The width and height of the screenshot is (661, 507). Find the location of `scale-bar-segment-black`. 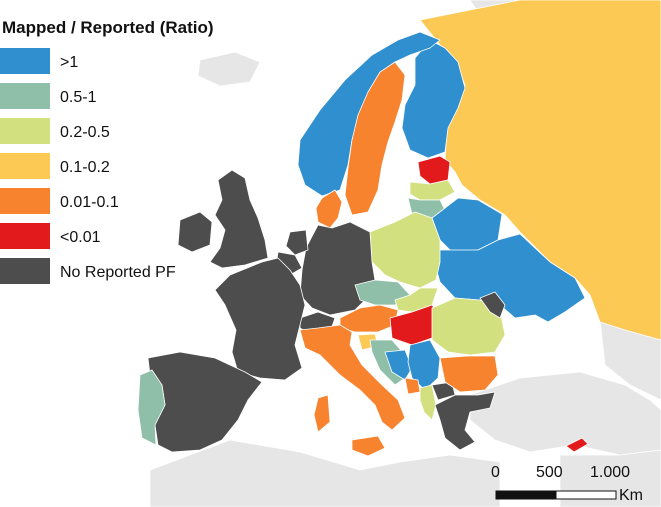

scale-bar-segment-black is located at coordinates (526, 495).